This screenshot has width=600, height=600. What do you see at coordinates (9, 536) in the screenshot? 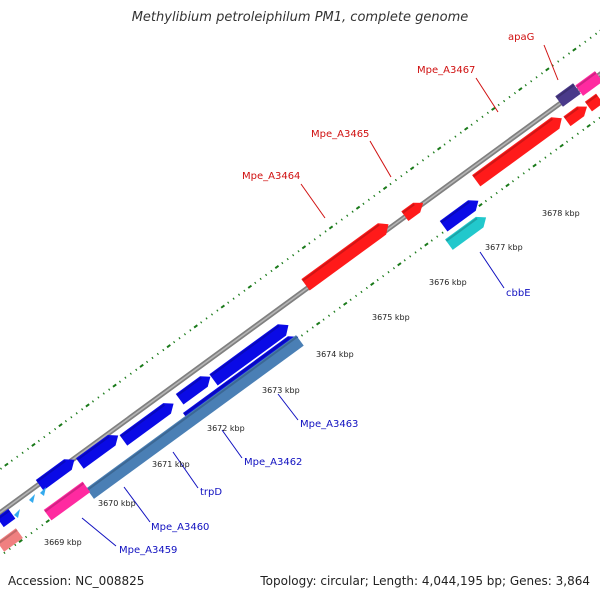
I see `gene-mpe-a3459-shade` at bounding box center [9, 536].